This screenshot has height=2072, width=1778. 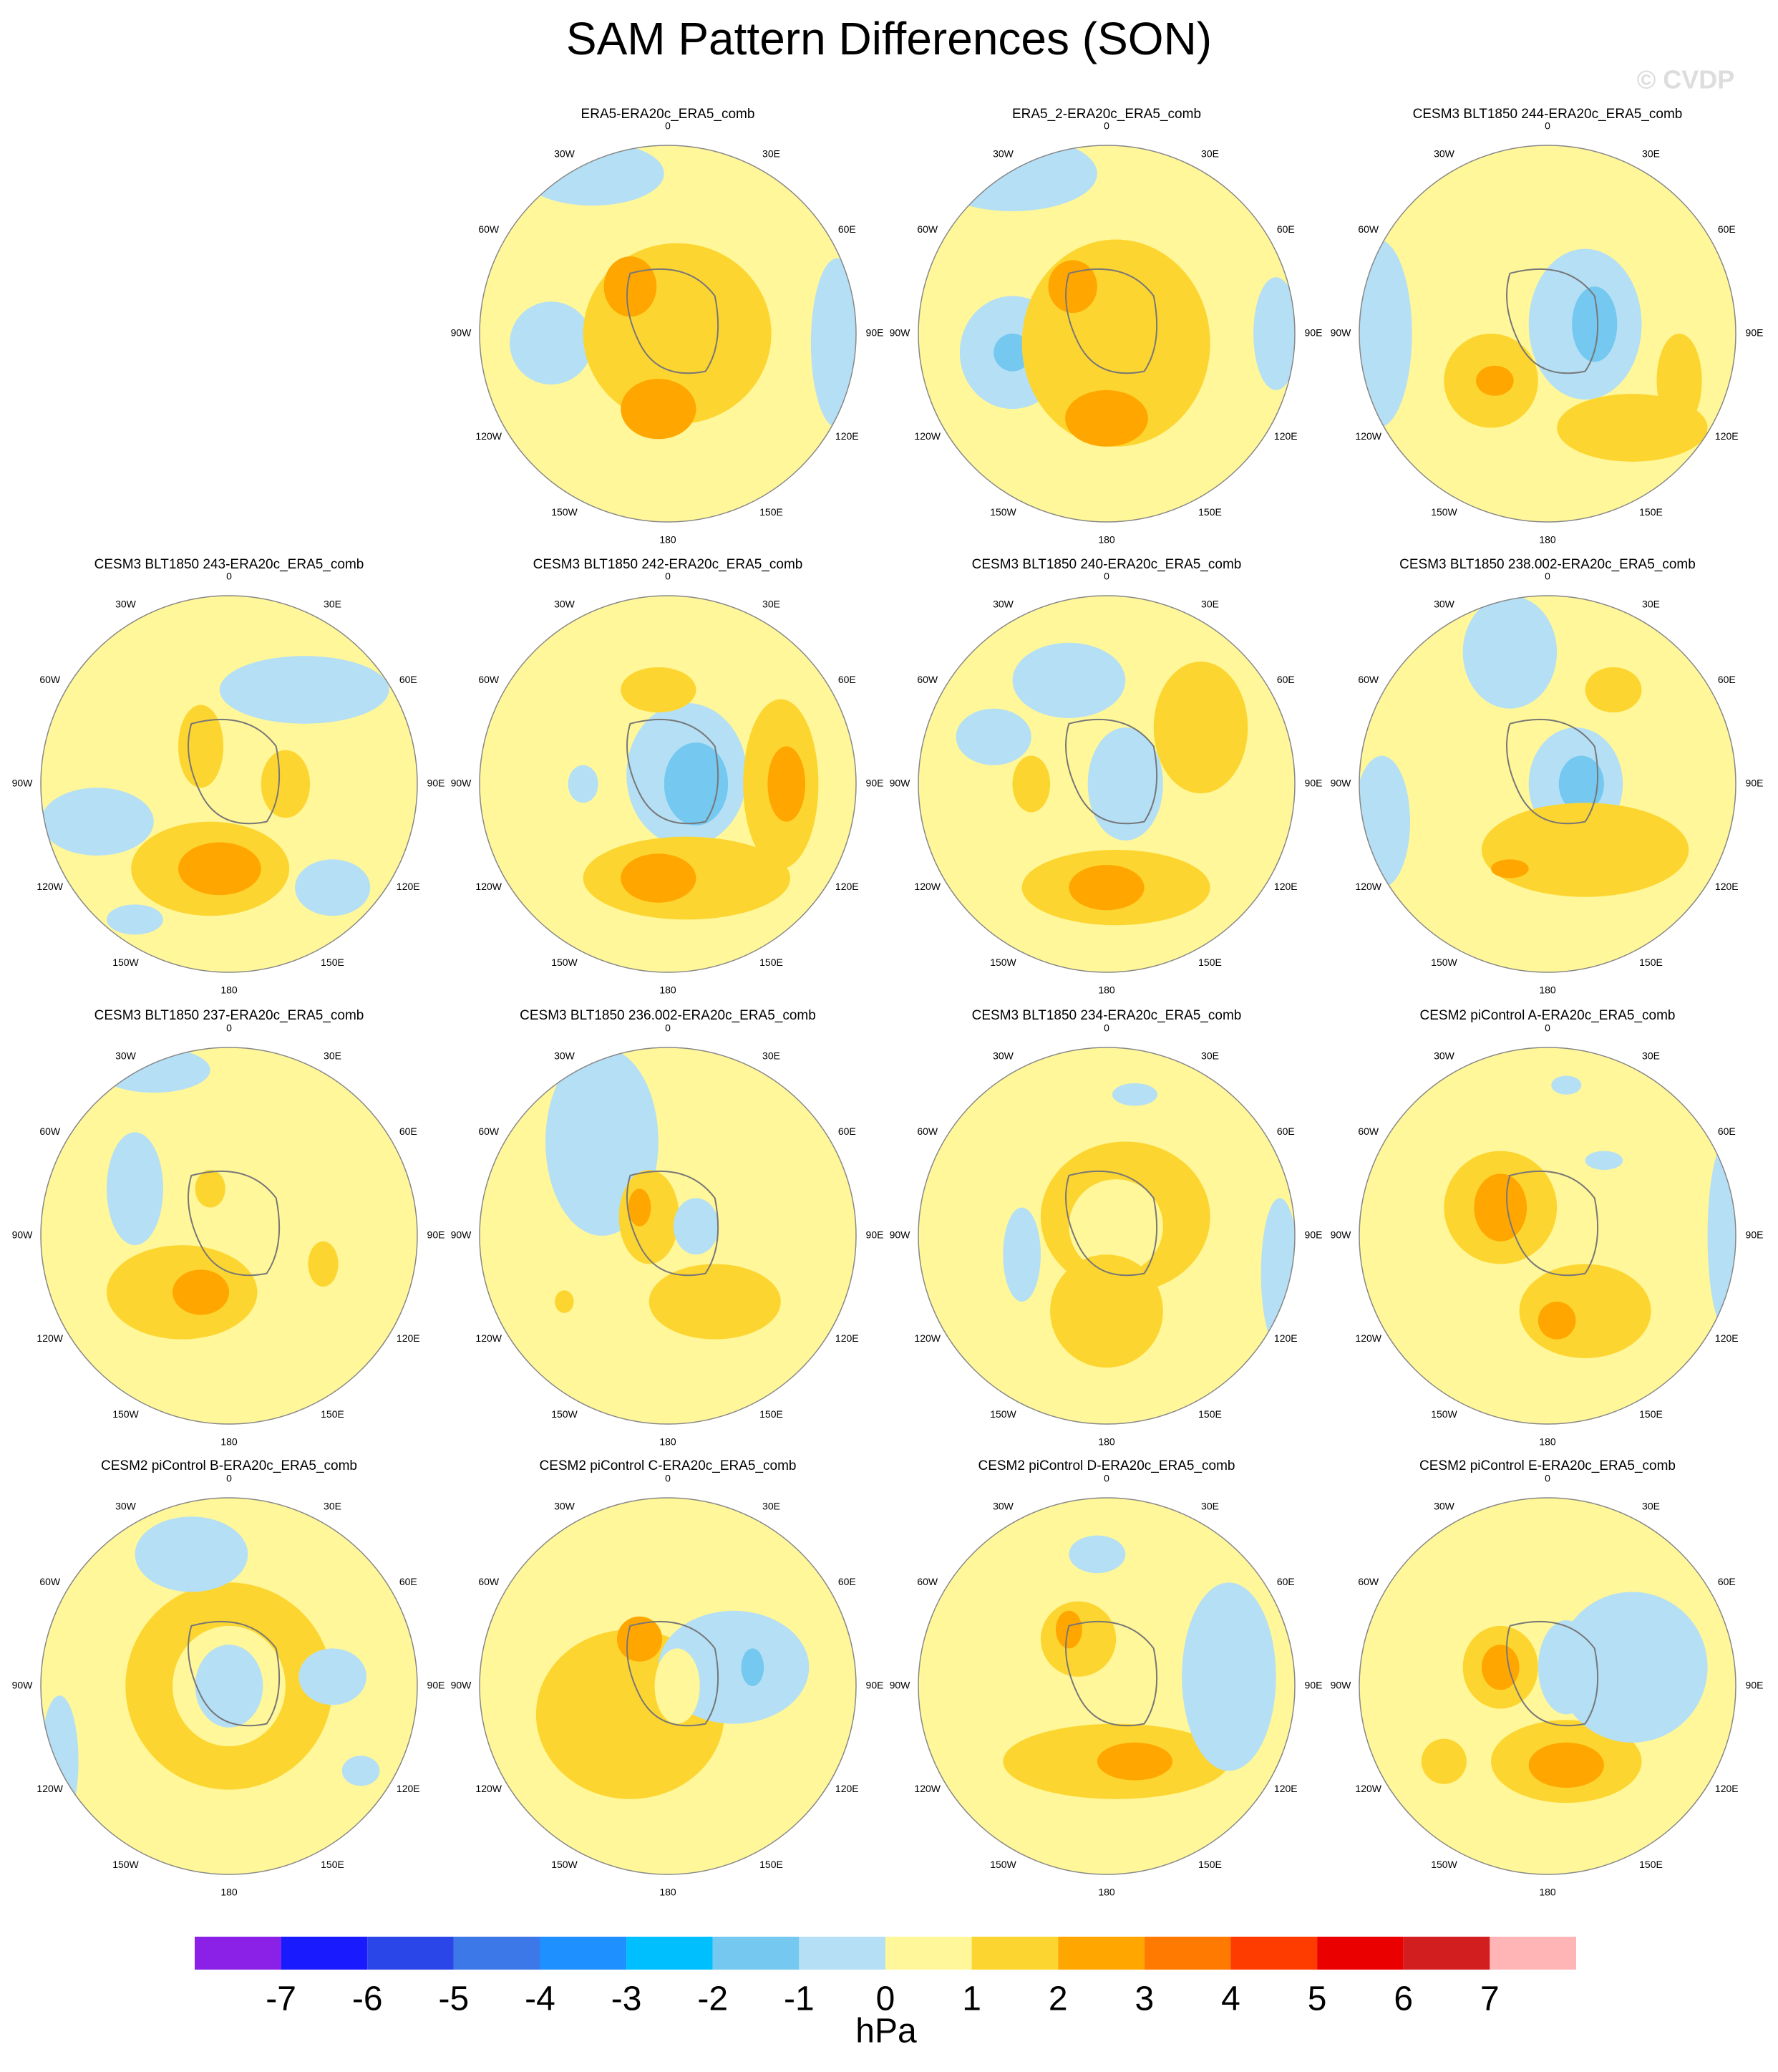 What do you see at coordinates (1107, 1015) in the screenshot?
I see `panel-title: CESM3 BLT1850 234-ERA20c_ERA5_comb` at bounding box center [1107, 1015].